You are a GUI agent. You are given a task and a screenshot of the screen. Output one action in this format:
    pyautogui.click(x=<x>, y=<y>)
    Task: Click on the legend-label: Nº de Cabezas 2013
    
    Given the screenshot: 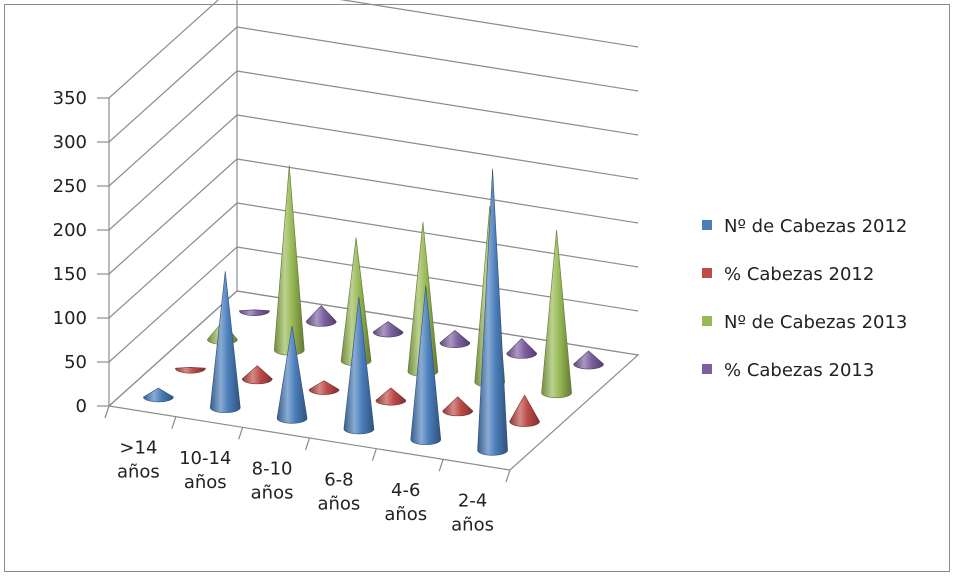 What is the action you would take?
    pyautogui.click(x=815, y=322)
    